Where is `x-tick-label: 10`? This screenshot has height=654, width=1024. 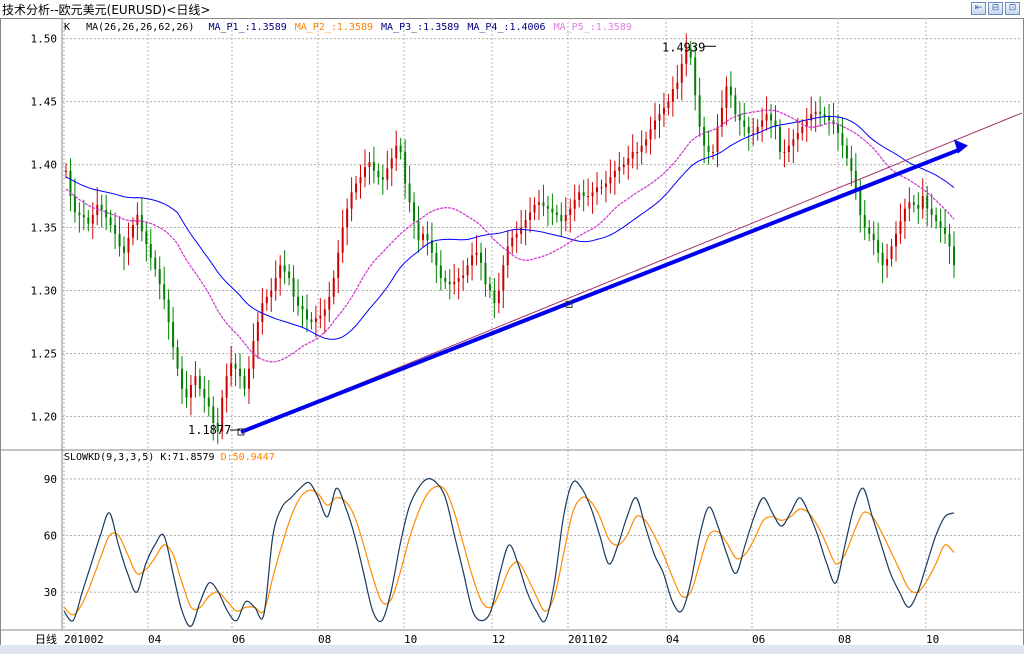
x-tick-label: 10 is located at coordinates (932, 639).